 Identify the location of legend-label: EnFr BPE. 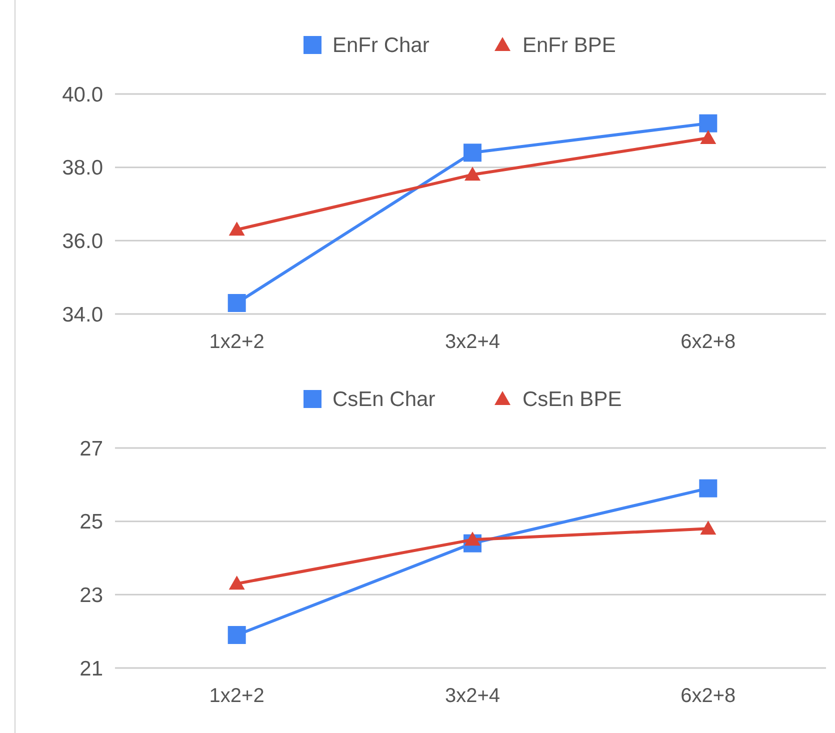
(569, 45).